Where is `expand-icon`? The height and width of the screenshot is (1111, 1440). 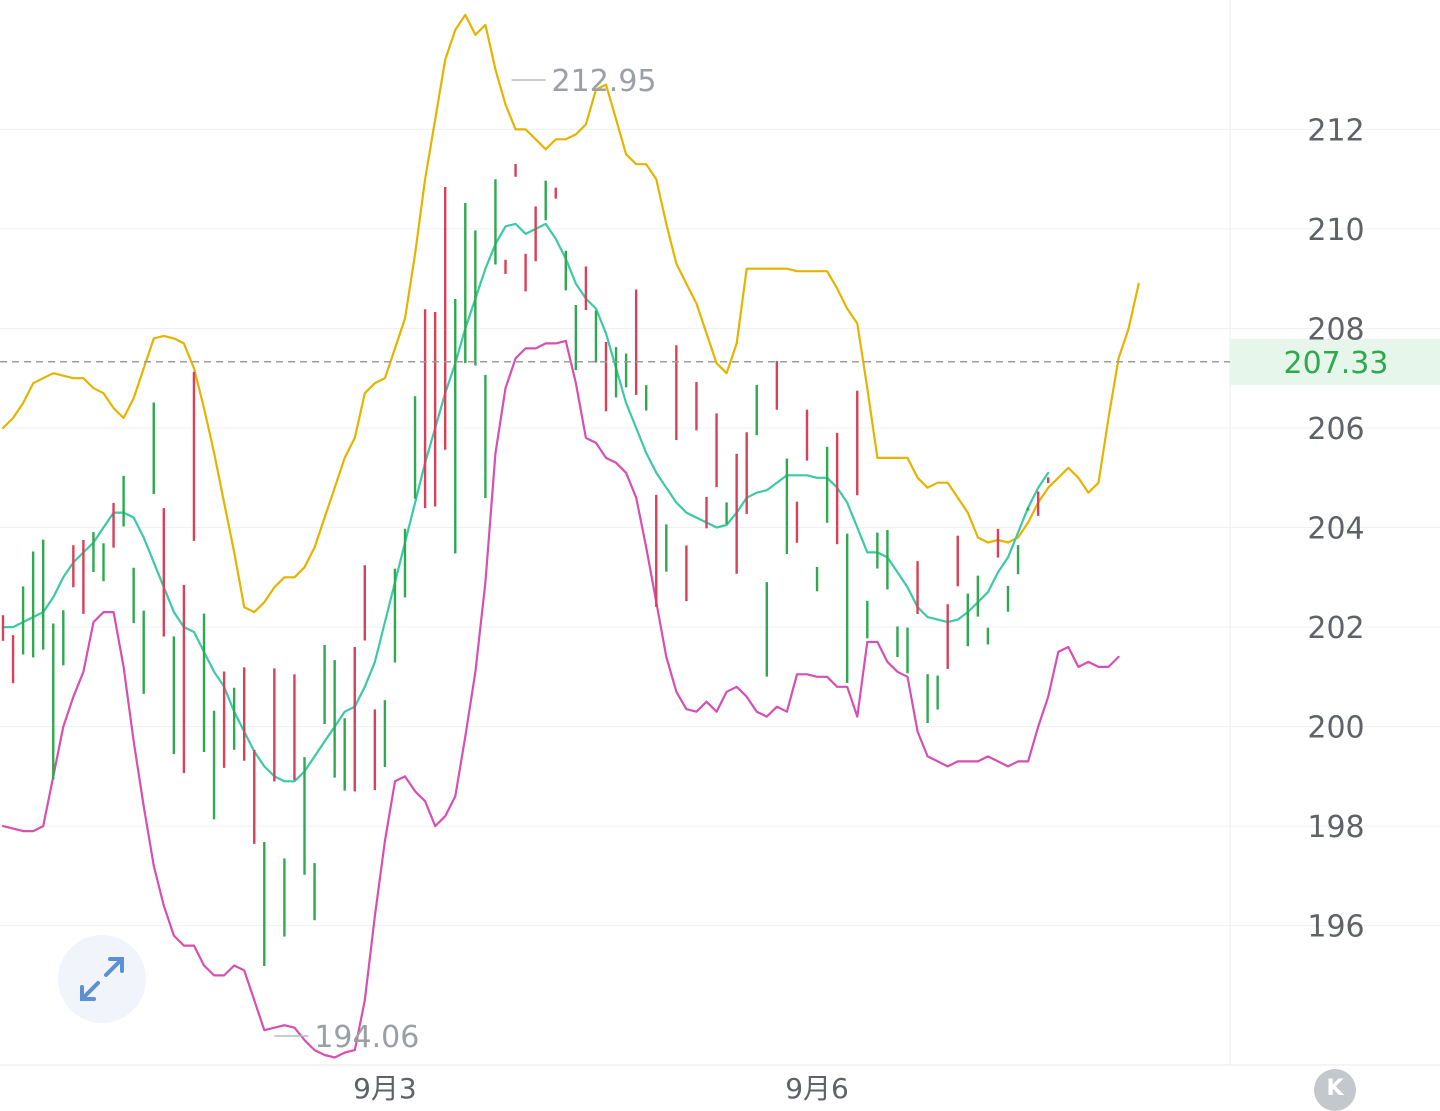
expand-icon is located at coordinates (102, 979).